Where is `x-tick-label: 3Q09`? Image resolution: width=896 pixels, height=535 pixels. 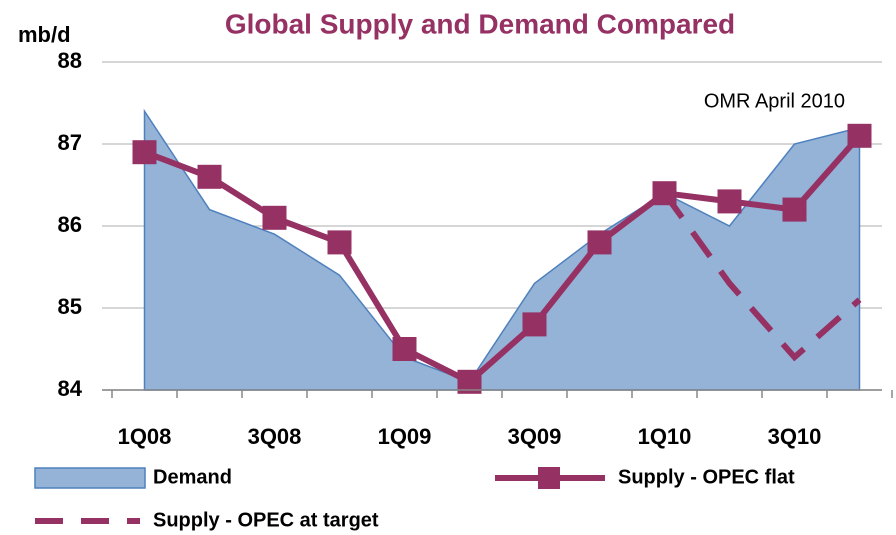 x-tick-label: 3Q09 is located at coordinates (535, 436).